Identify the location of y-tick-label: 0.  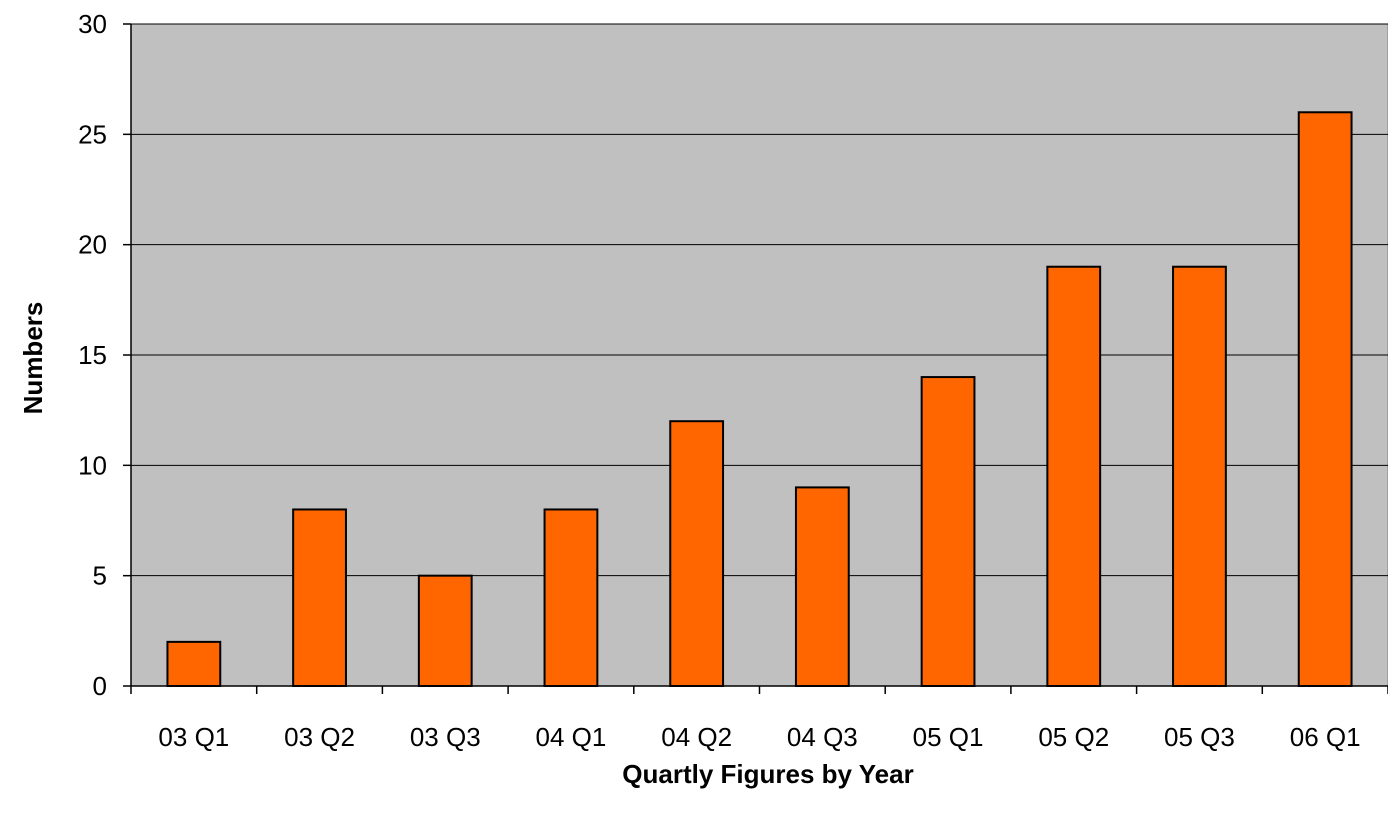
(100, 686).